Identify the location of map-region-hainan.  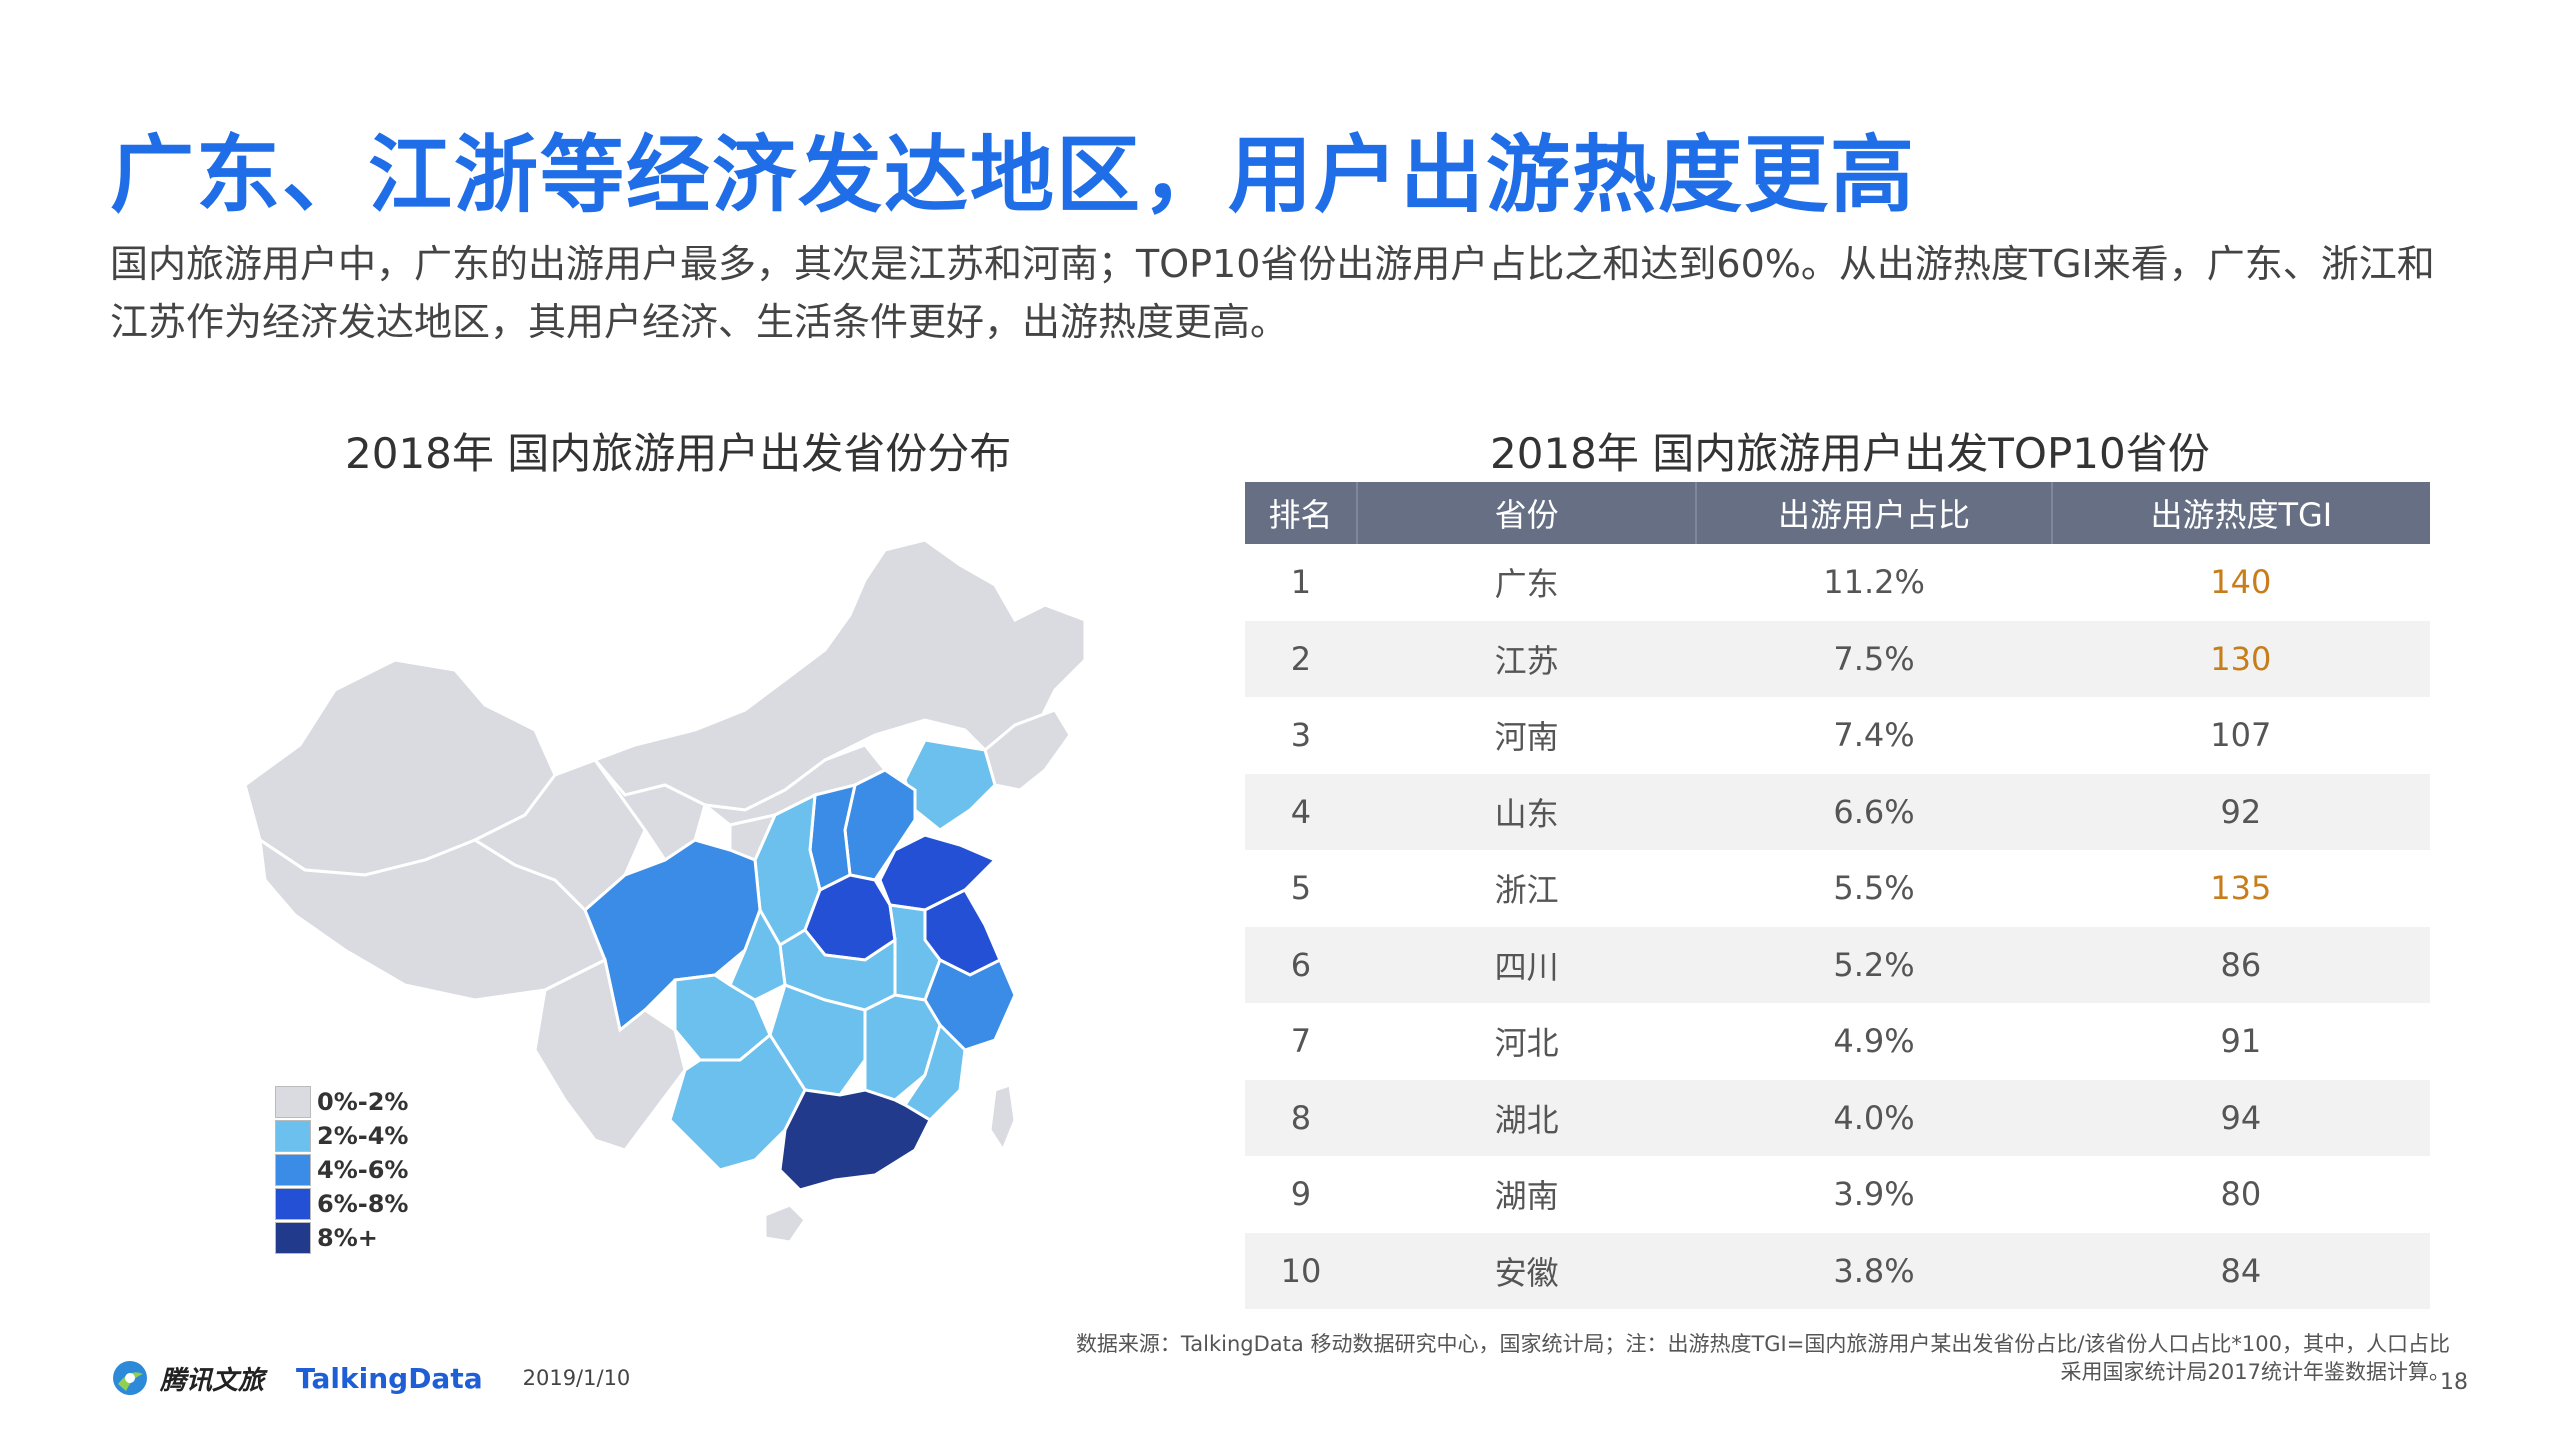
(785, 1223).